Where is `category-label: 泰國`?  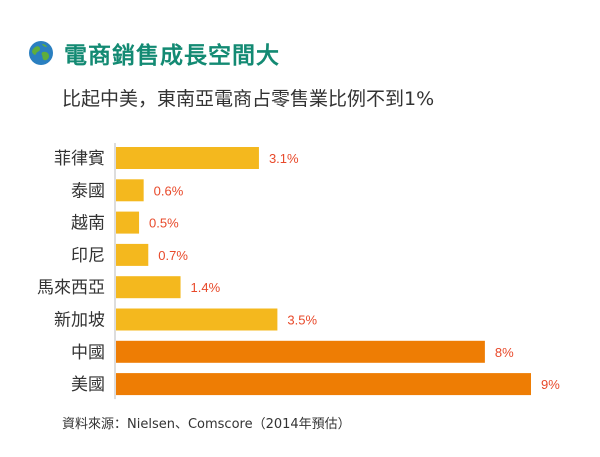
category-label: 泰國 is located at coordinates (88, 191).